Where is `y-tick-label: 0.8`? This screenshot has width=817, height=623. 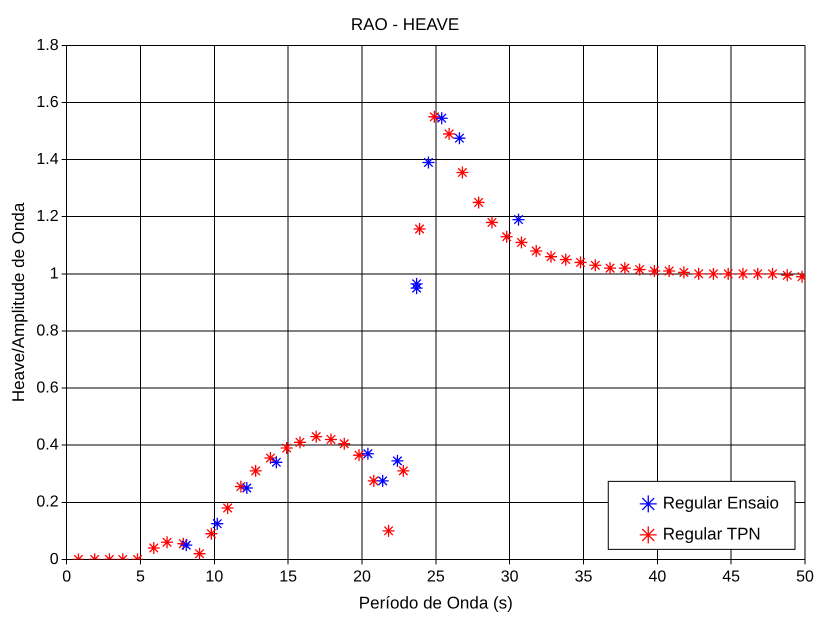 y-tick-label: 0.8 is located at coordinates (47, 331).